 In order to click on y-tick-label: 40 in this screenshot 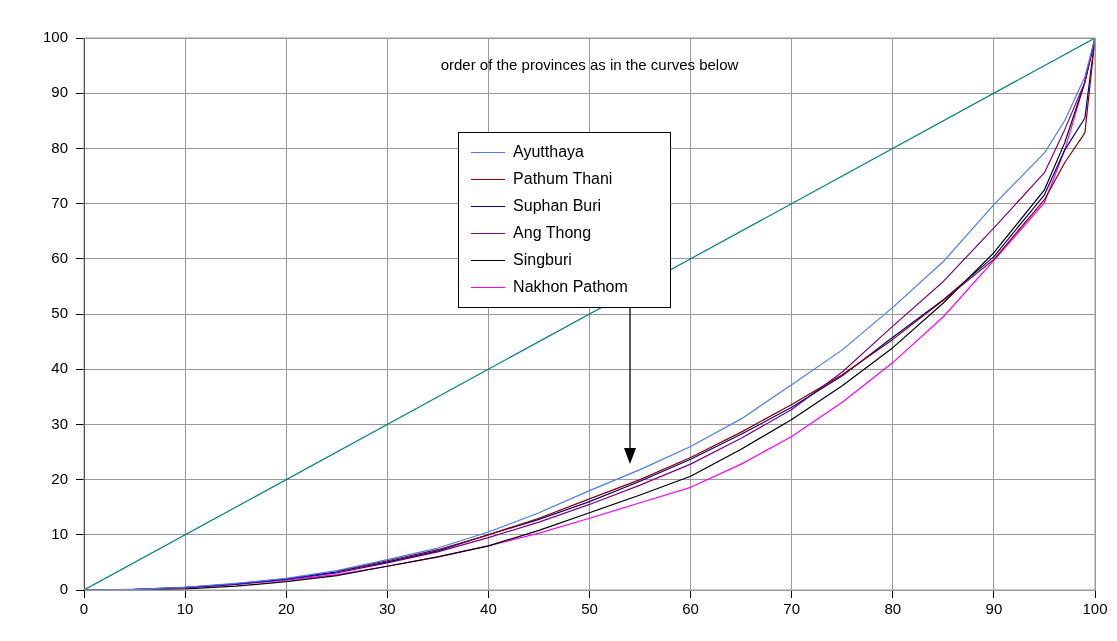, I will do `click(60, 368)`.